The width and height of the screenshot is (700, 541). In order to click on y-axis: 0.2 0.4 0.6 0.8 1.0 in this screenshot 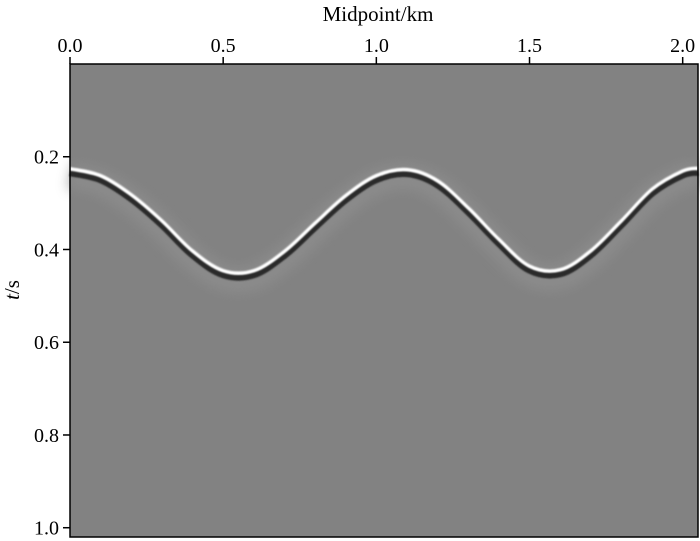, I will do `click(52, 343)`.